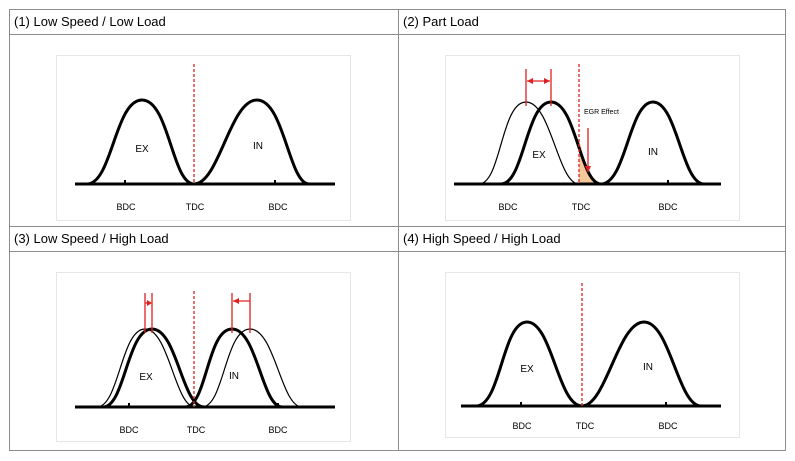 The width and height of the screenshot is (795, 461). I want to click on intake-lobe-advanced, so click(233, 368).